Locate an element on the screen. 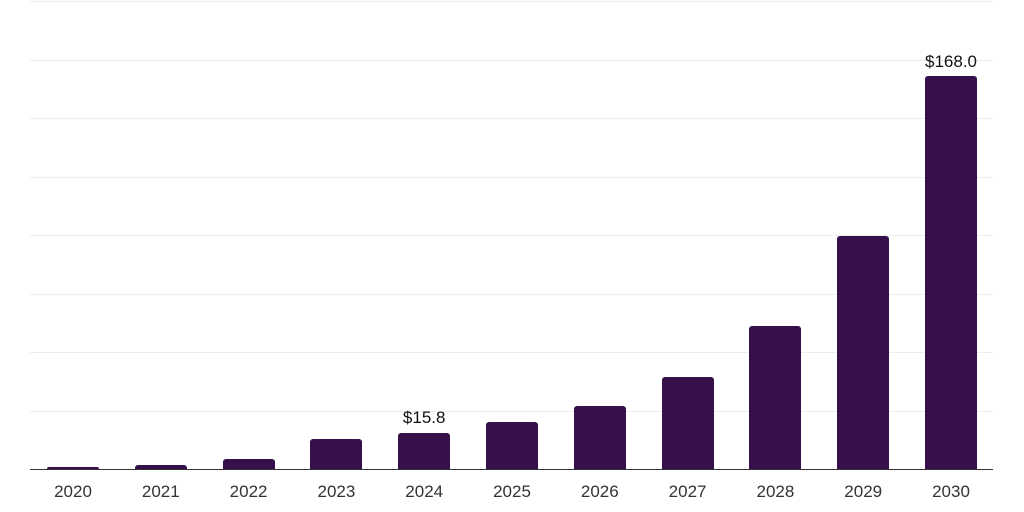 This screenshot has width=1024, height=512. bar-2026 is located at coordinates (599, 437).